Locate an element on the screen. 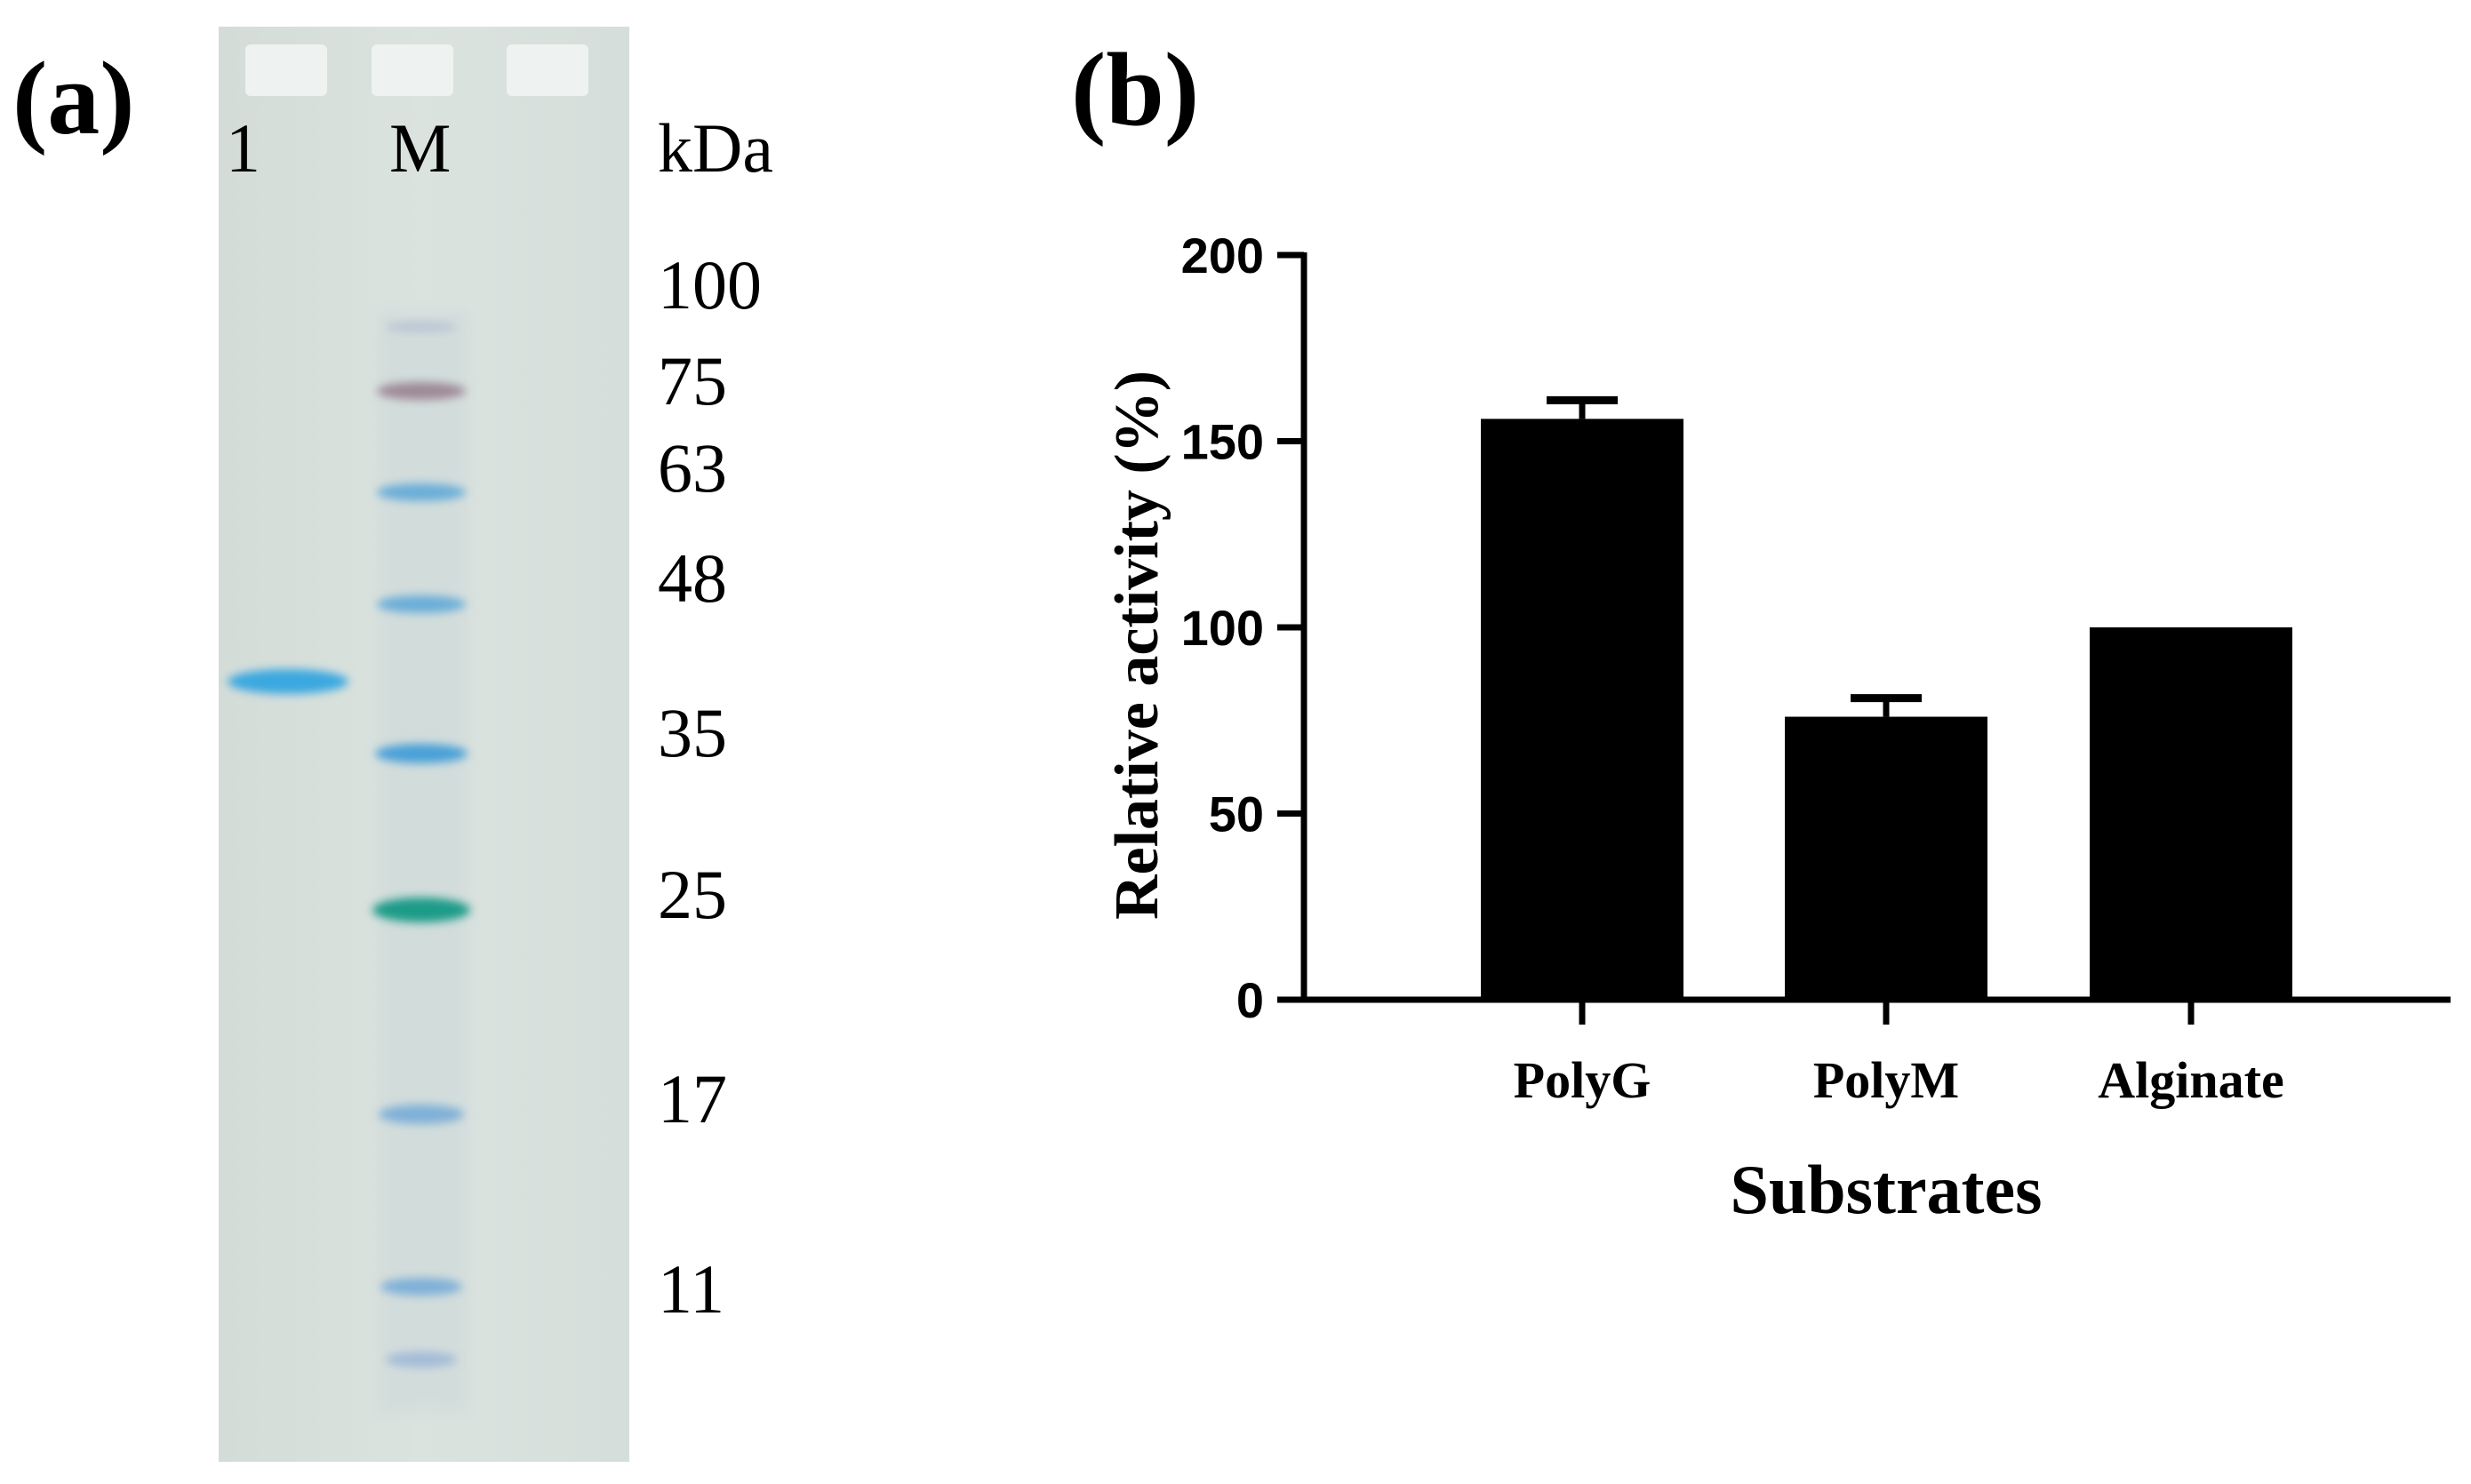 This screenshot has width=2471, height=1484. y-tick-label-50: 50 is located at coordinates (1236, 814).